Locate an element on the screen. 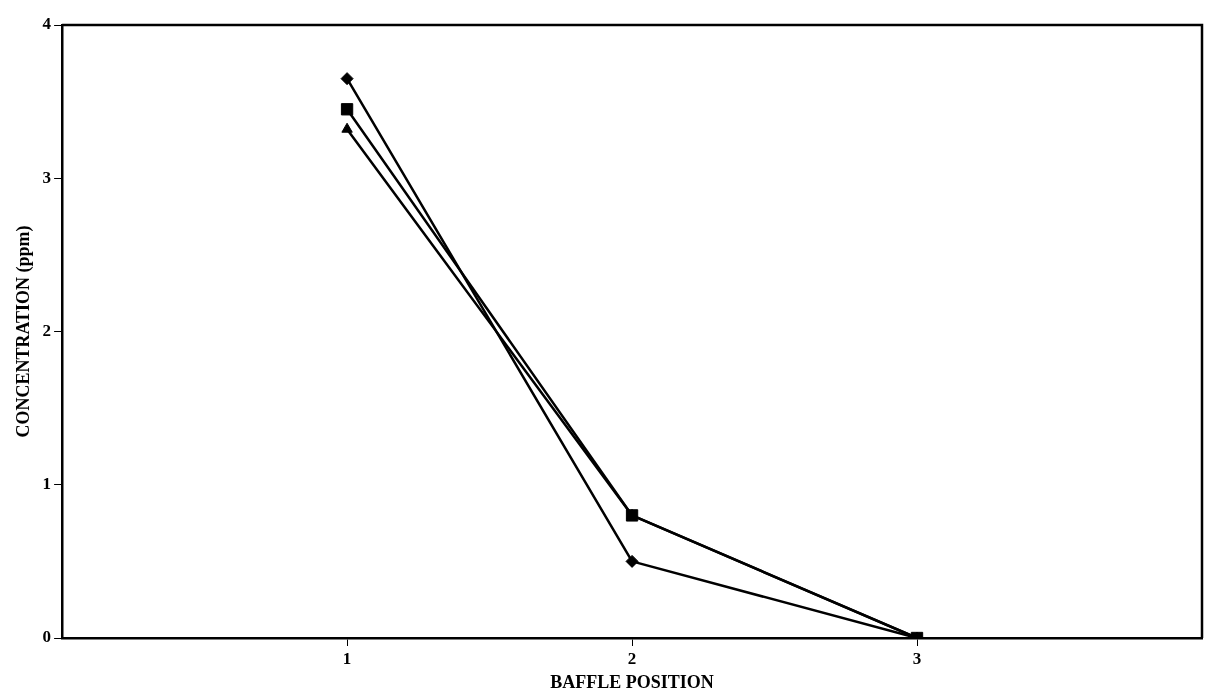  y-axis-title: CONCENTRATION (ppm) is located at coordinates (24, 331).